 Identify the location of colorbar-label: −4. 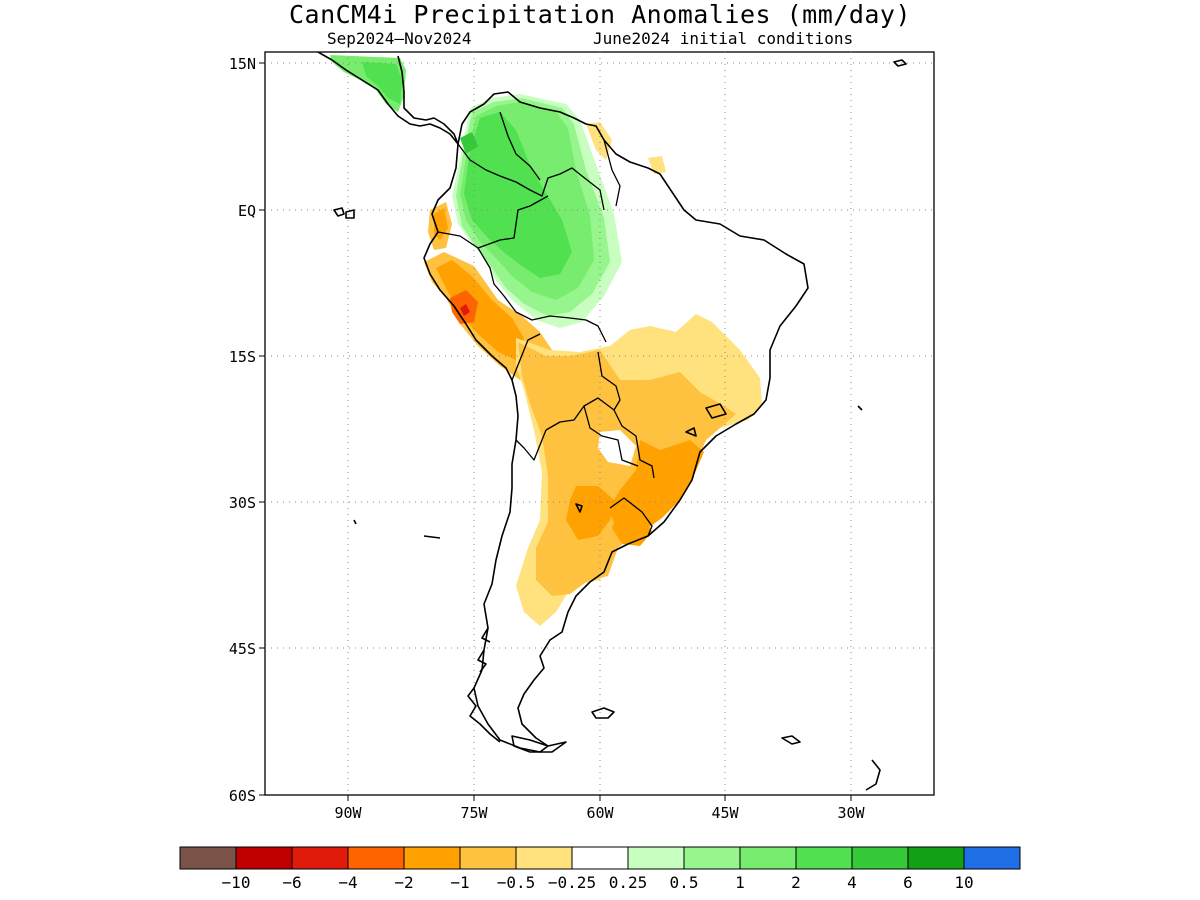
(347, 882).